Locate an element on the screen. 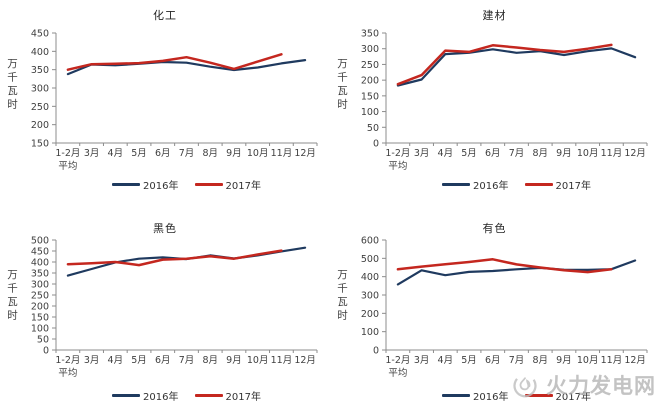 This screenshot has width=659, height=415. y-tick-label: 600 is located at coordinates (370, 241).